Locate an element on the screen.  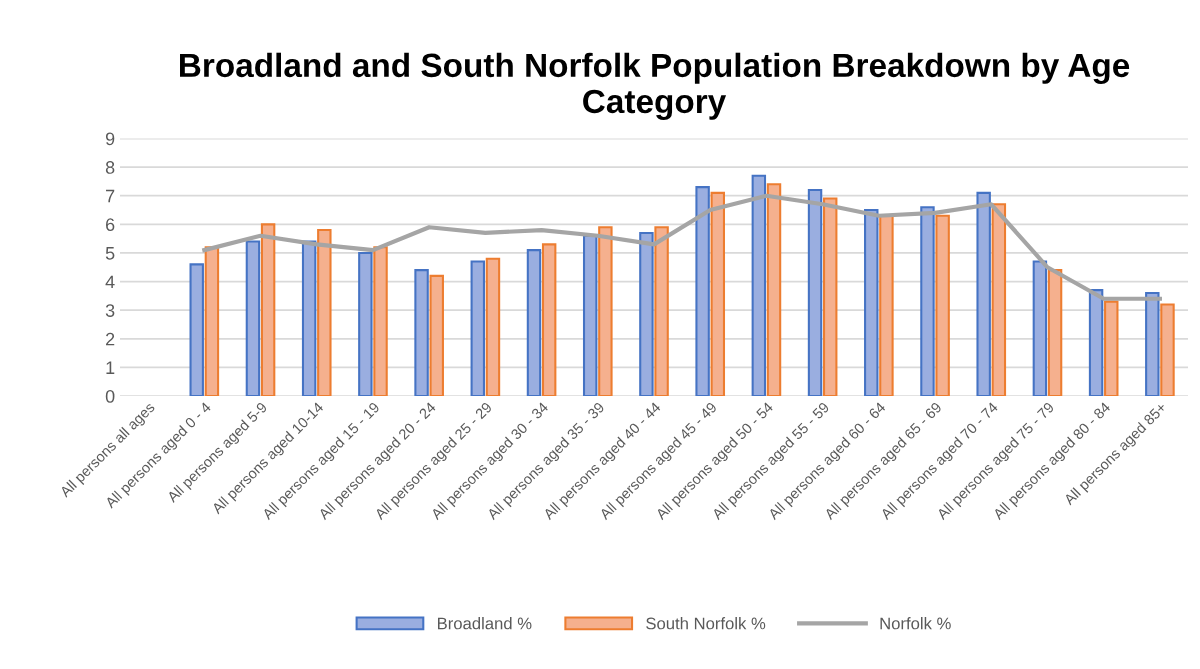
legend-label: Norfolk % is located at coordinates (915, 623).